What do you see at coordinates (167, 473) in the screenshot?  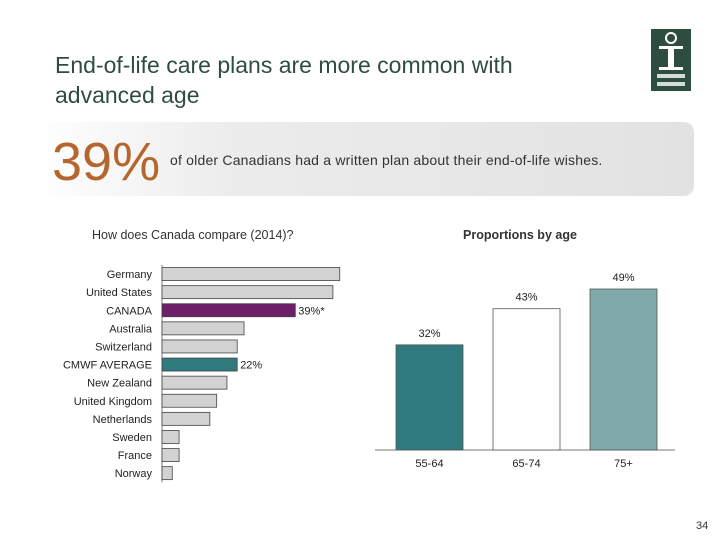 I see `country-bar-norway` at bounding box center [167, 473].